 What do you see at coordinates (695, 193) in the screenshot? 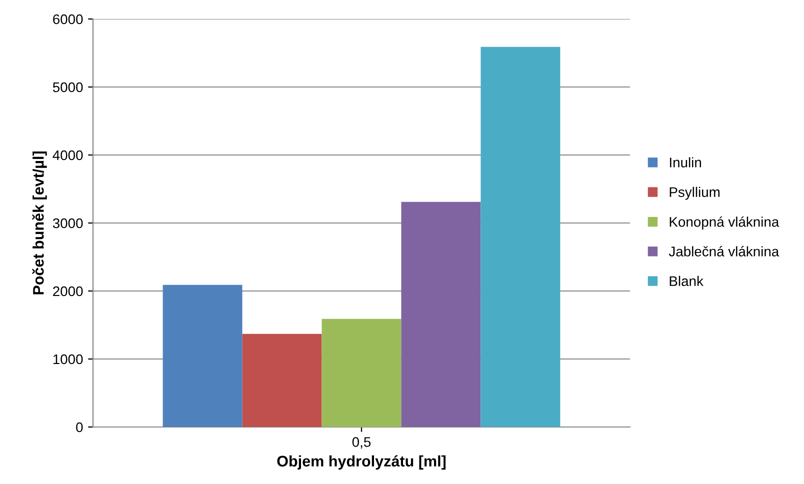
I see `legend-label: Psyllium` at bounding box center [695, 193].